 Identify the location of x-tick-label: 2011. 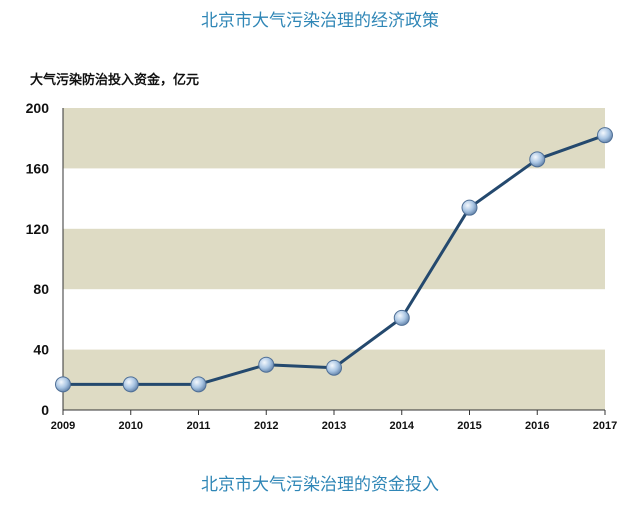
(199, 426).